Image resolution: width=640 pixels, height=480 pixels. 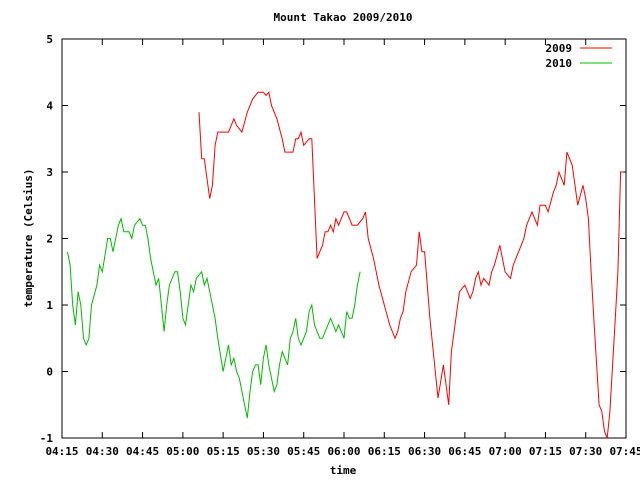 I want to click on x-tick-label: 06:15, so click(x=384, y=451).